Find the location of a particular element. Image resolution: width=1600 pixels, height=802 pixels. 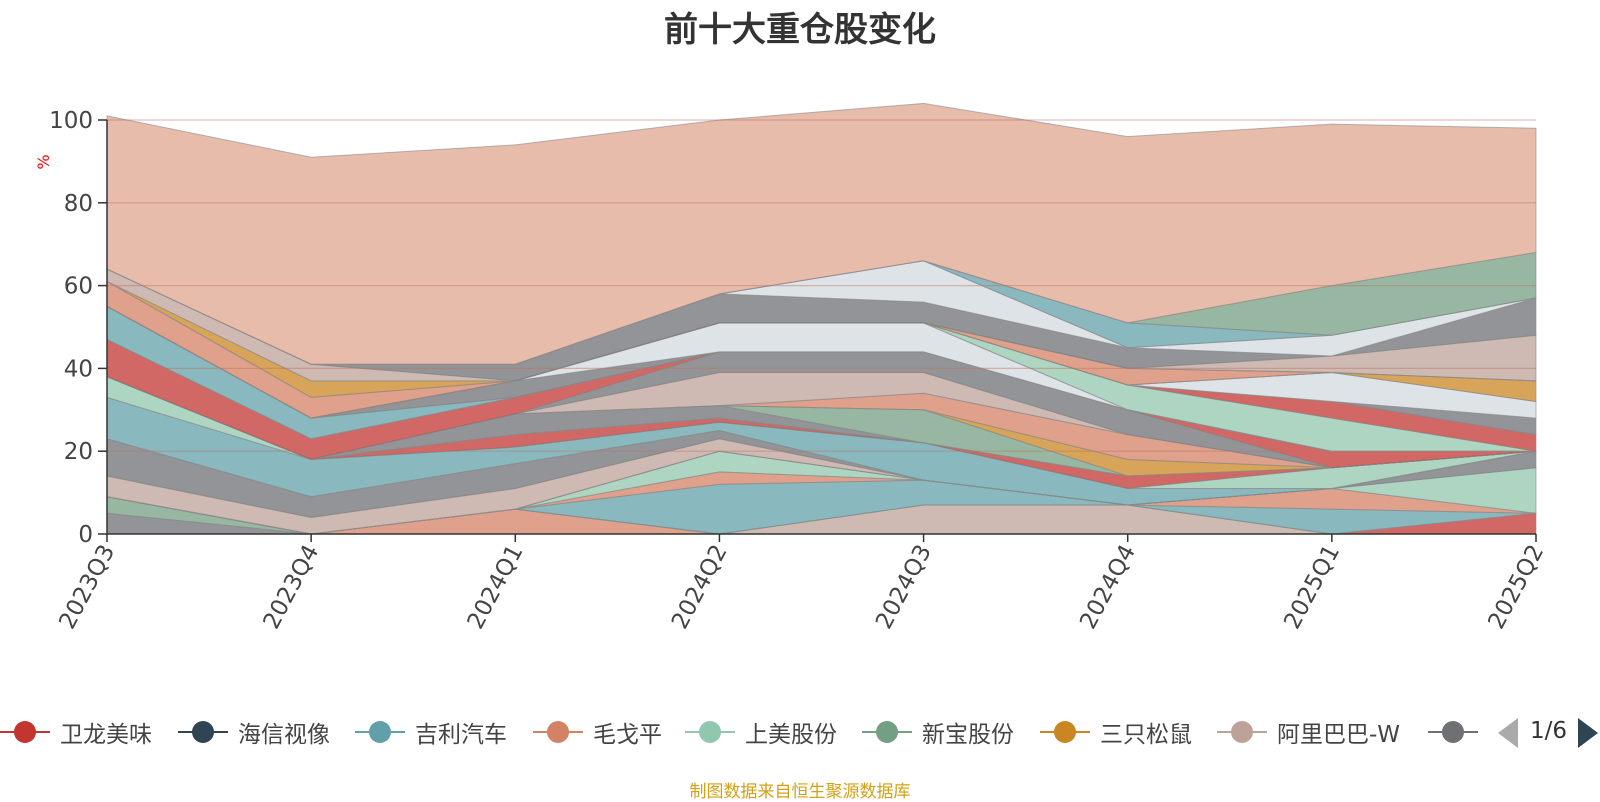

x-tick-label-7: 2025Q2 is located at coordinates (1516, 587).